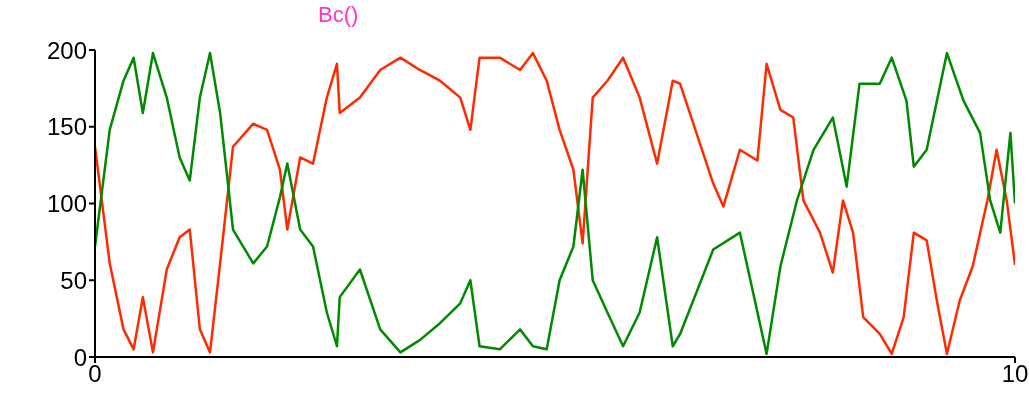 This screenshot has width=1029, height=413. Describe the element at coordinates (80, 357) in the screenshot. I see `y-tick-label: 0` at that location.